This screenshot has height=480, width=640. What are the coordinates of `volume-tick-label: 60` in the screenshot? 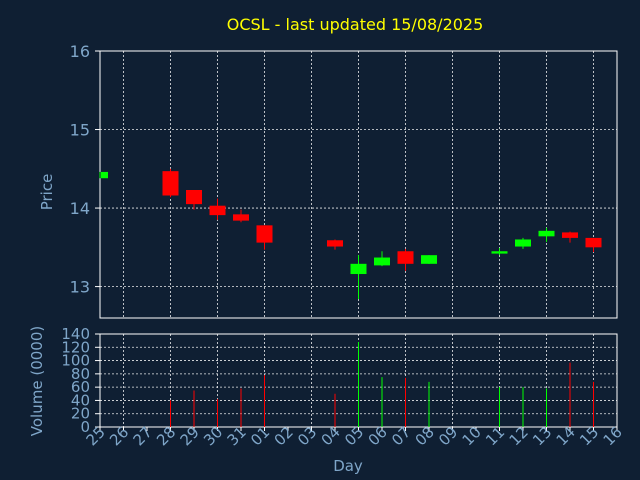 It's located at (80, 387).